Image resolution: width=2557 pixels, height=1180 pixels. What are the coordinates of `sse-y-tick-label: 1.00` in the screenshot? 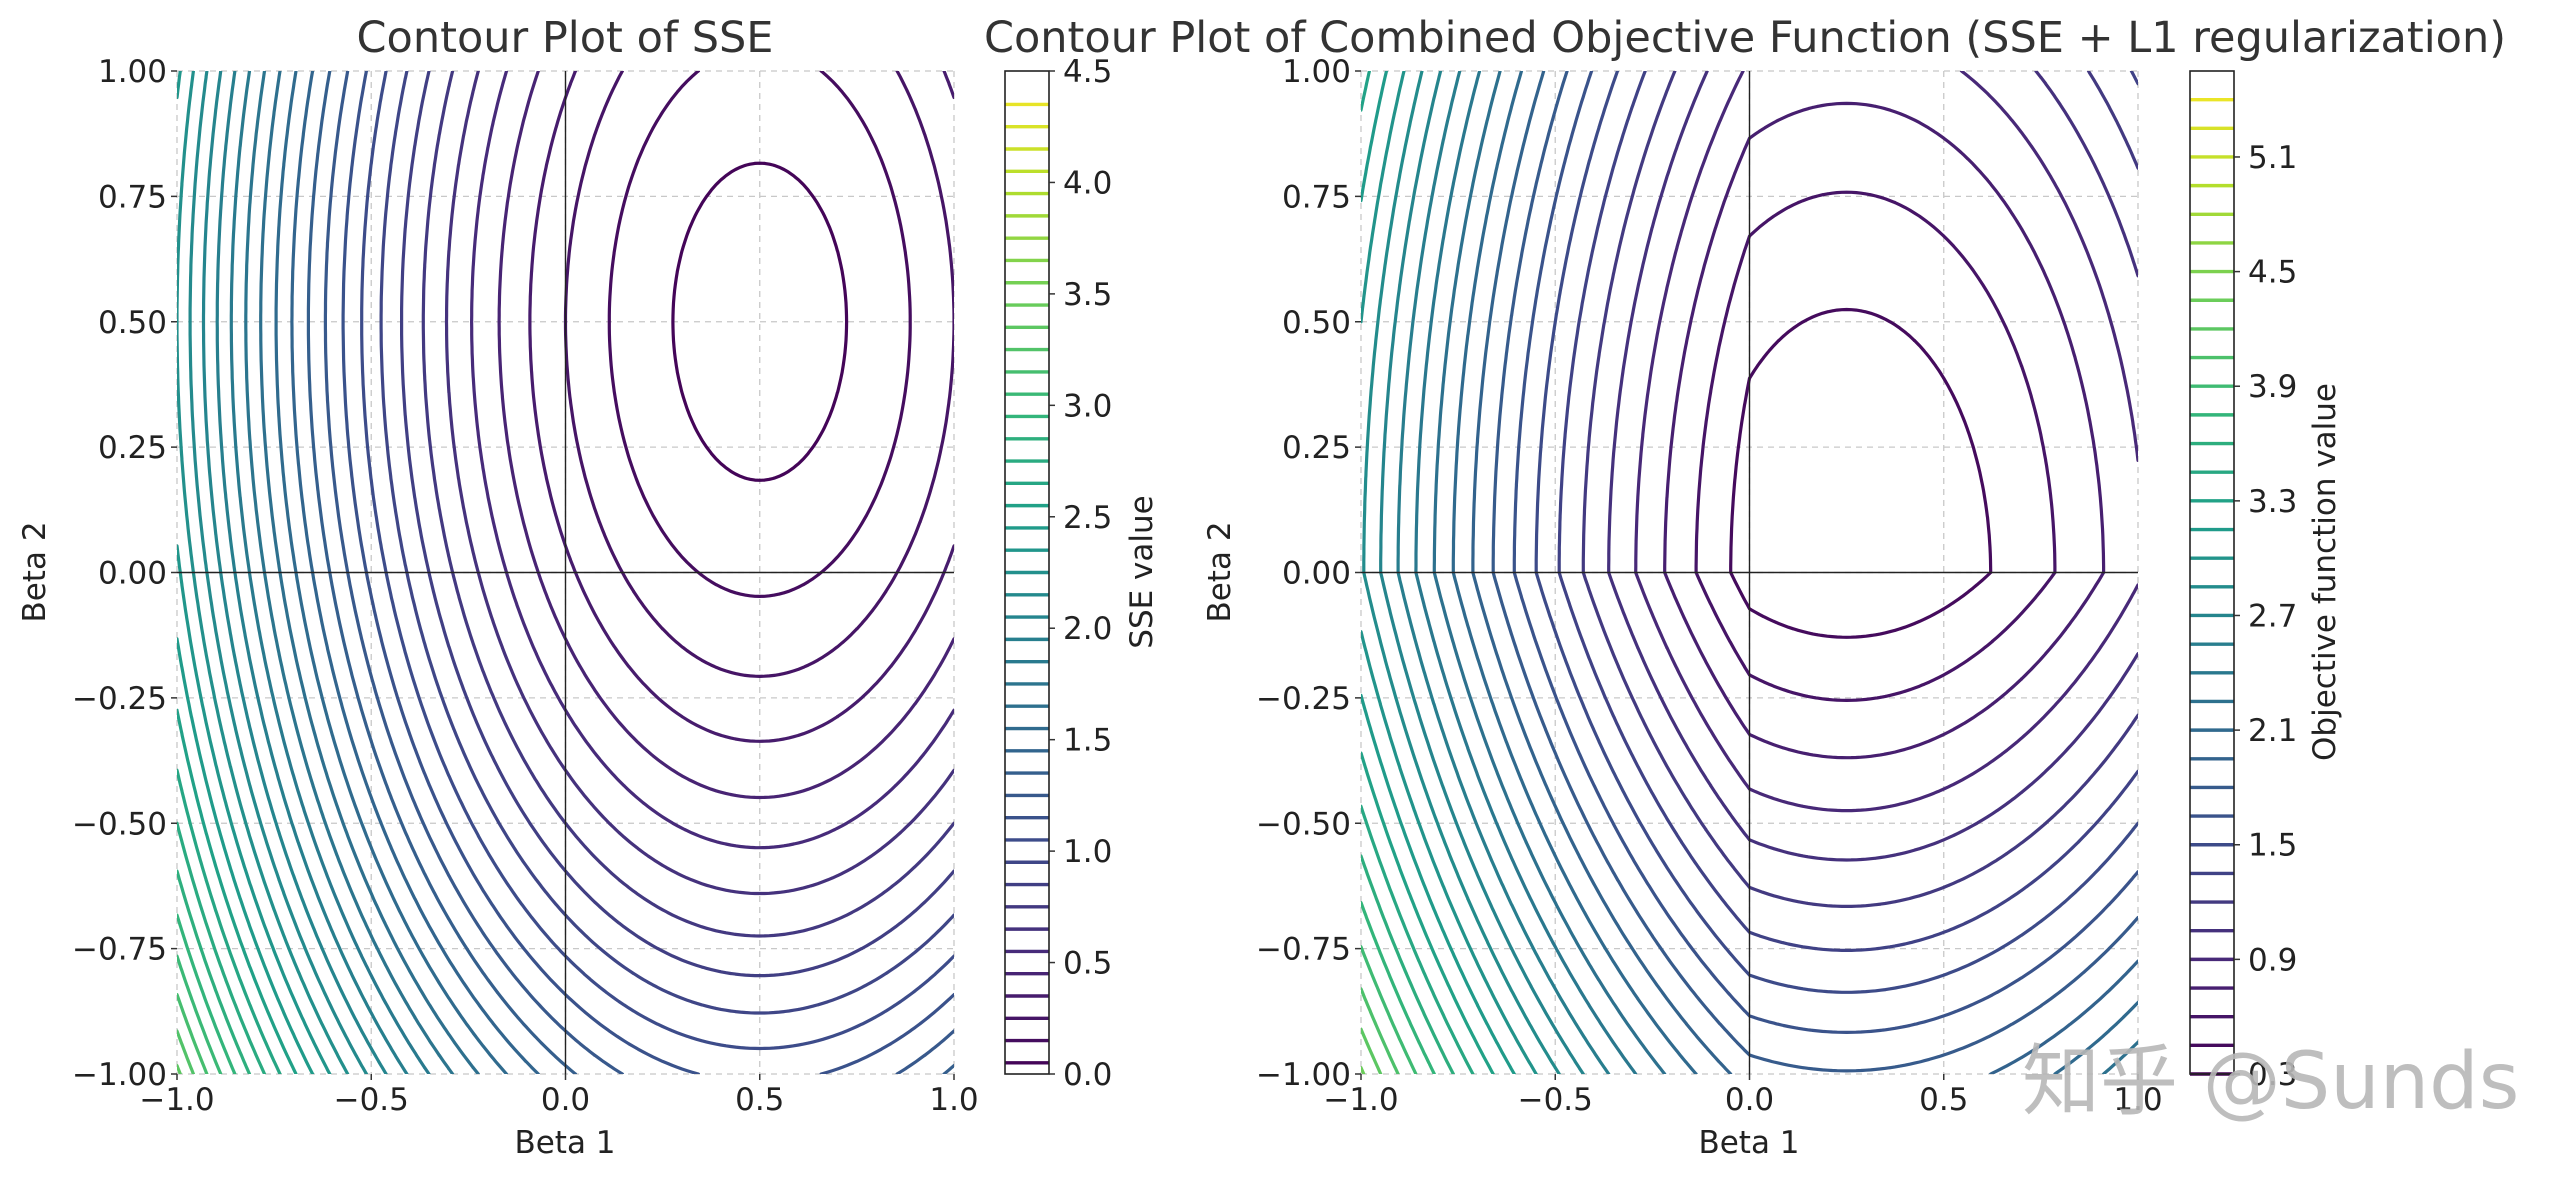 It's located at (132, 72).